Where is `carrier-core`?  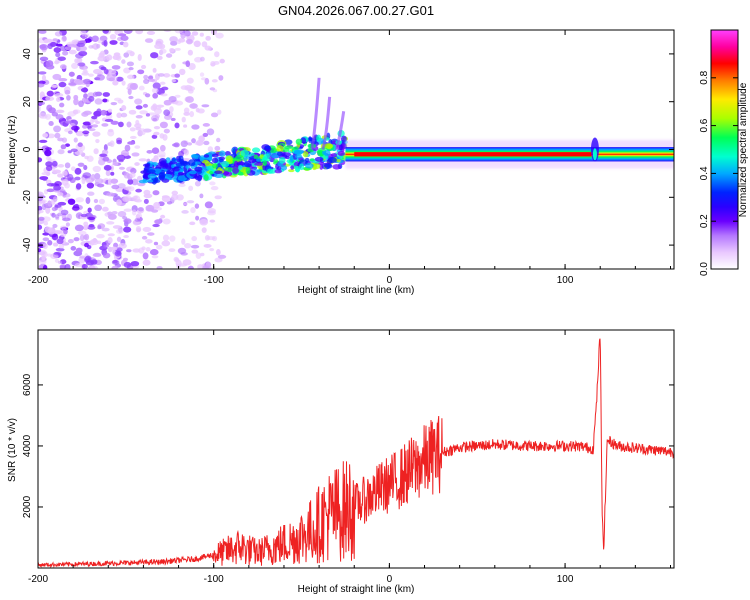 carrier-core is located at coordinates (473, 154).